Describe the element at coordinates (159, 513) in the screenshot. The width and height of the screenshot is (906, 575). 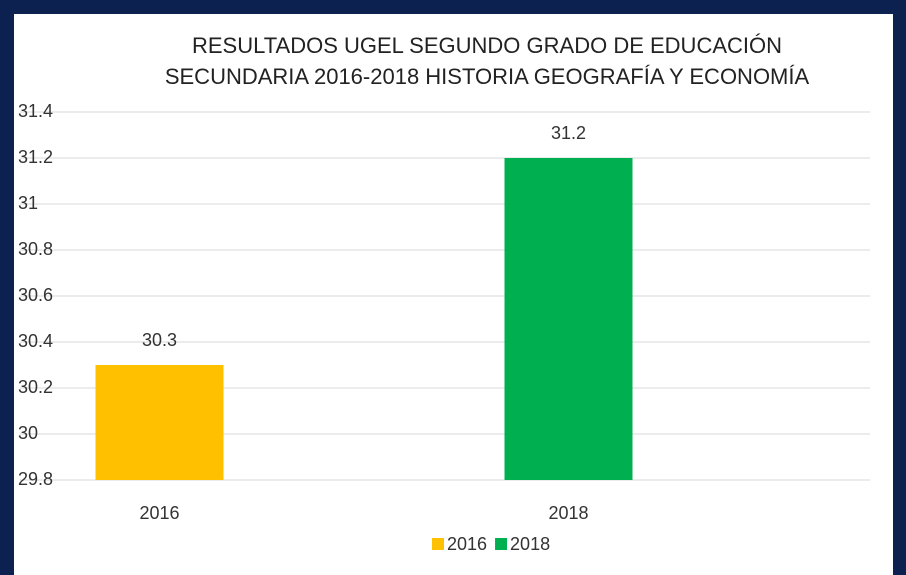
I see `x-tick-label: 2016` at that location.